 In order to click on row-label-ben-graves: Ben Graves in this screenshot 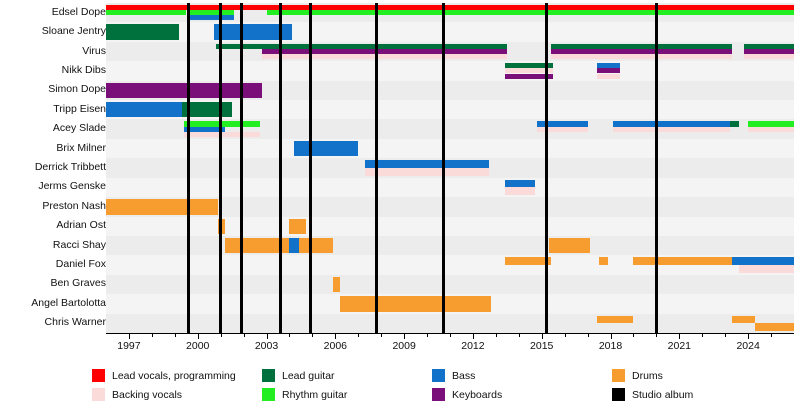, I will do `click(78, 283)`.